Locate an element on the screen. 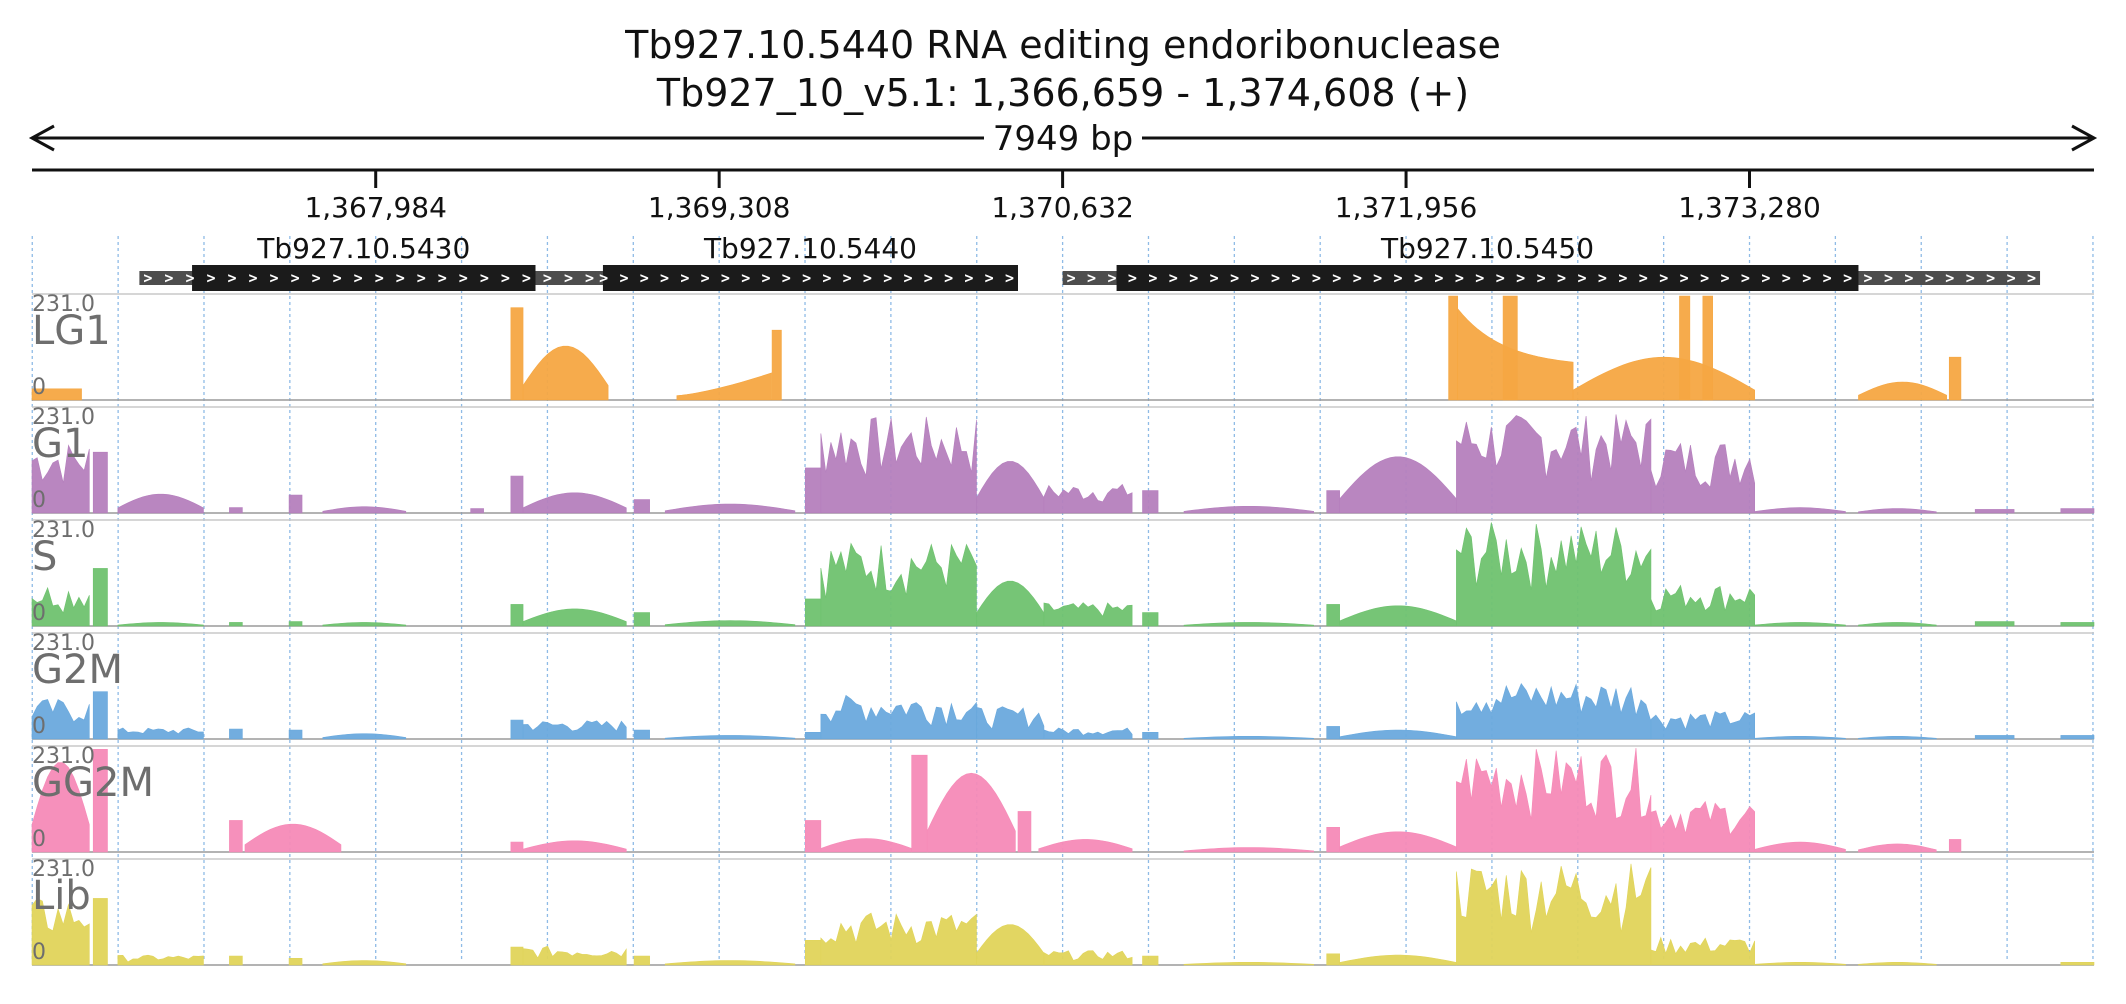  track-name: G1 is located at coordinates (60, 444).